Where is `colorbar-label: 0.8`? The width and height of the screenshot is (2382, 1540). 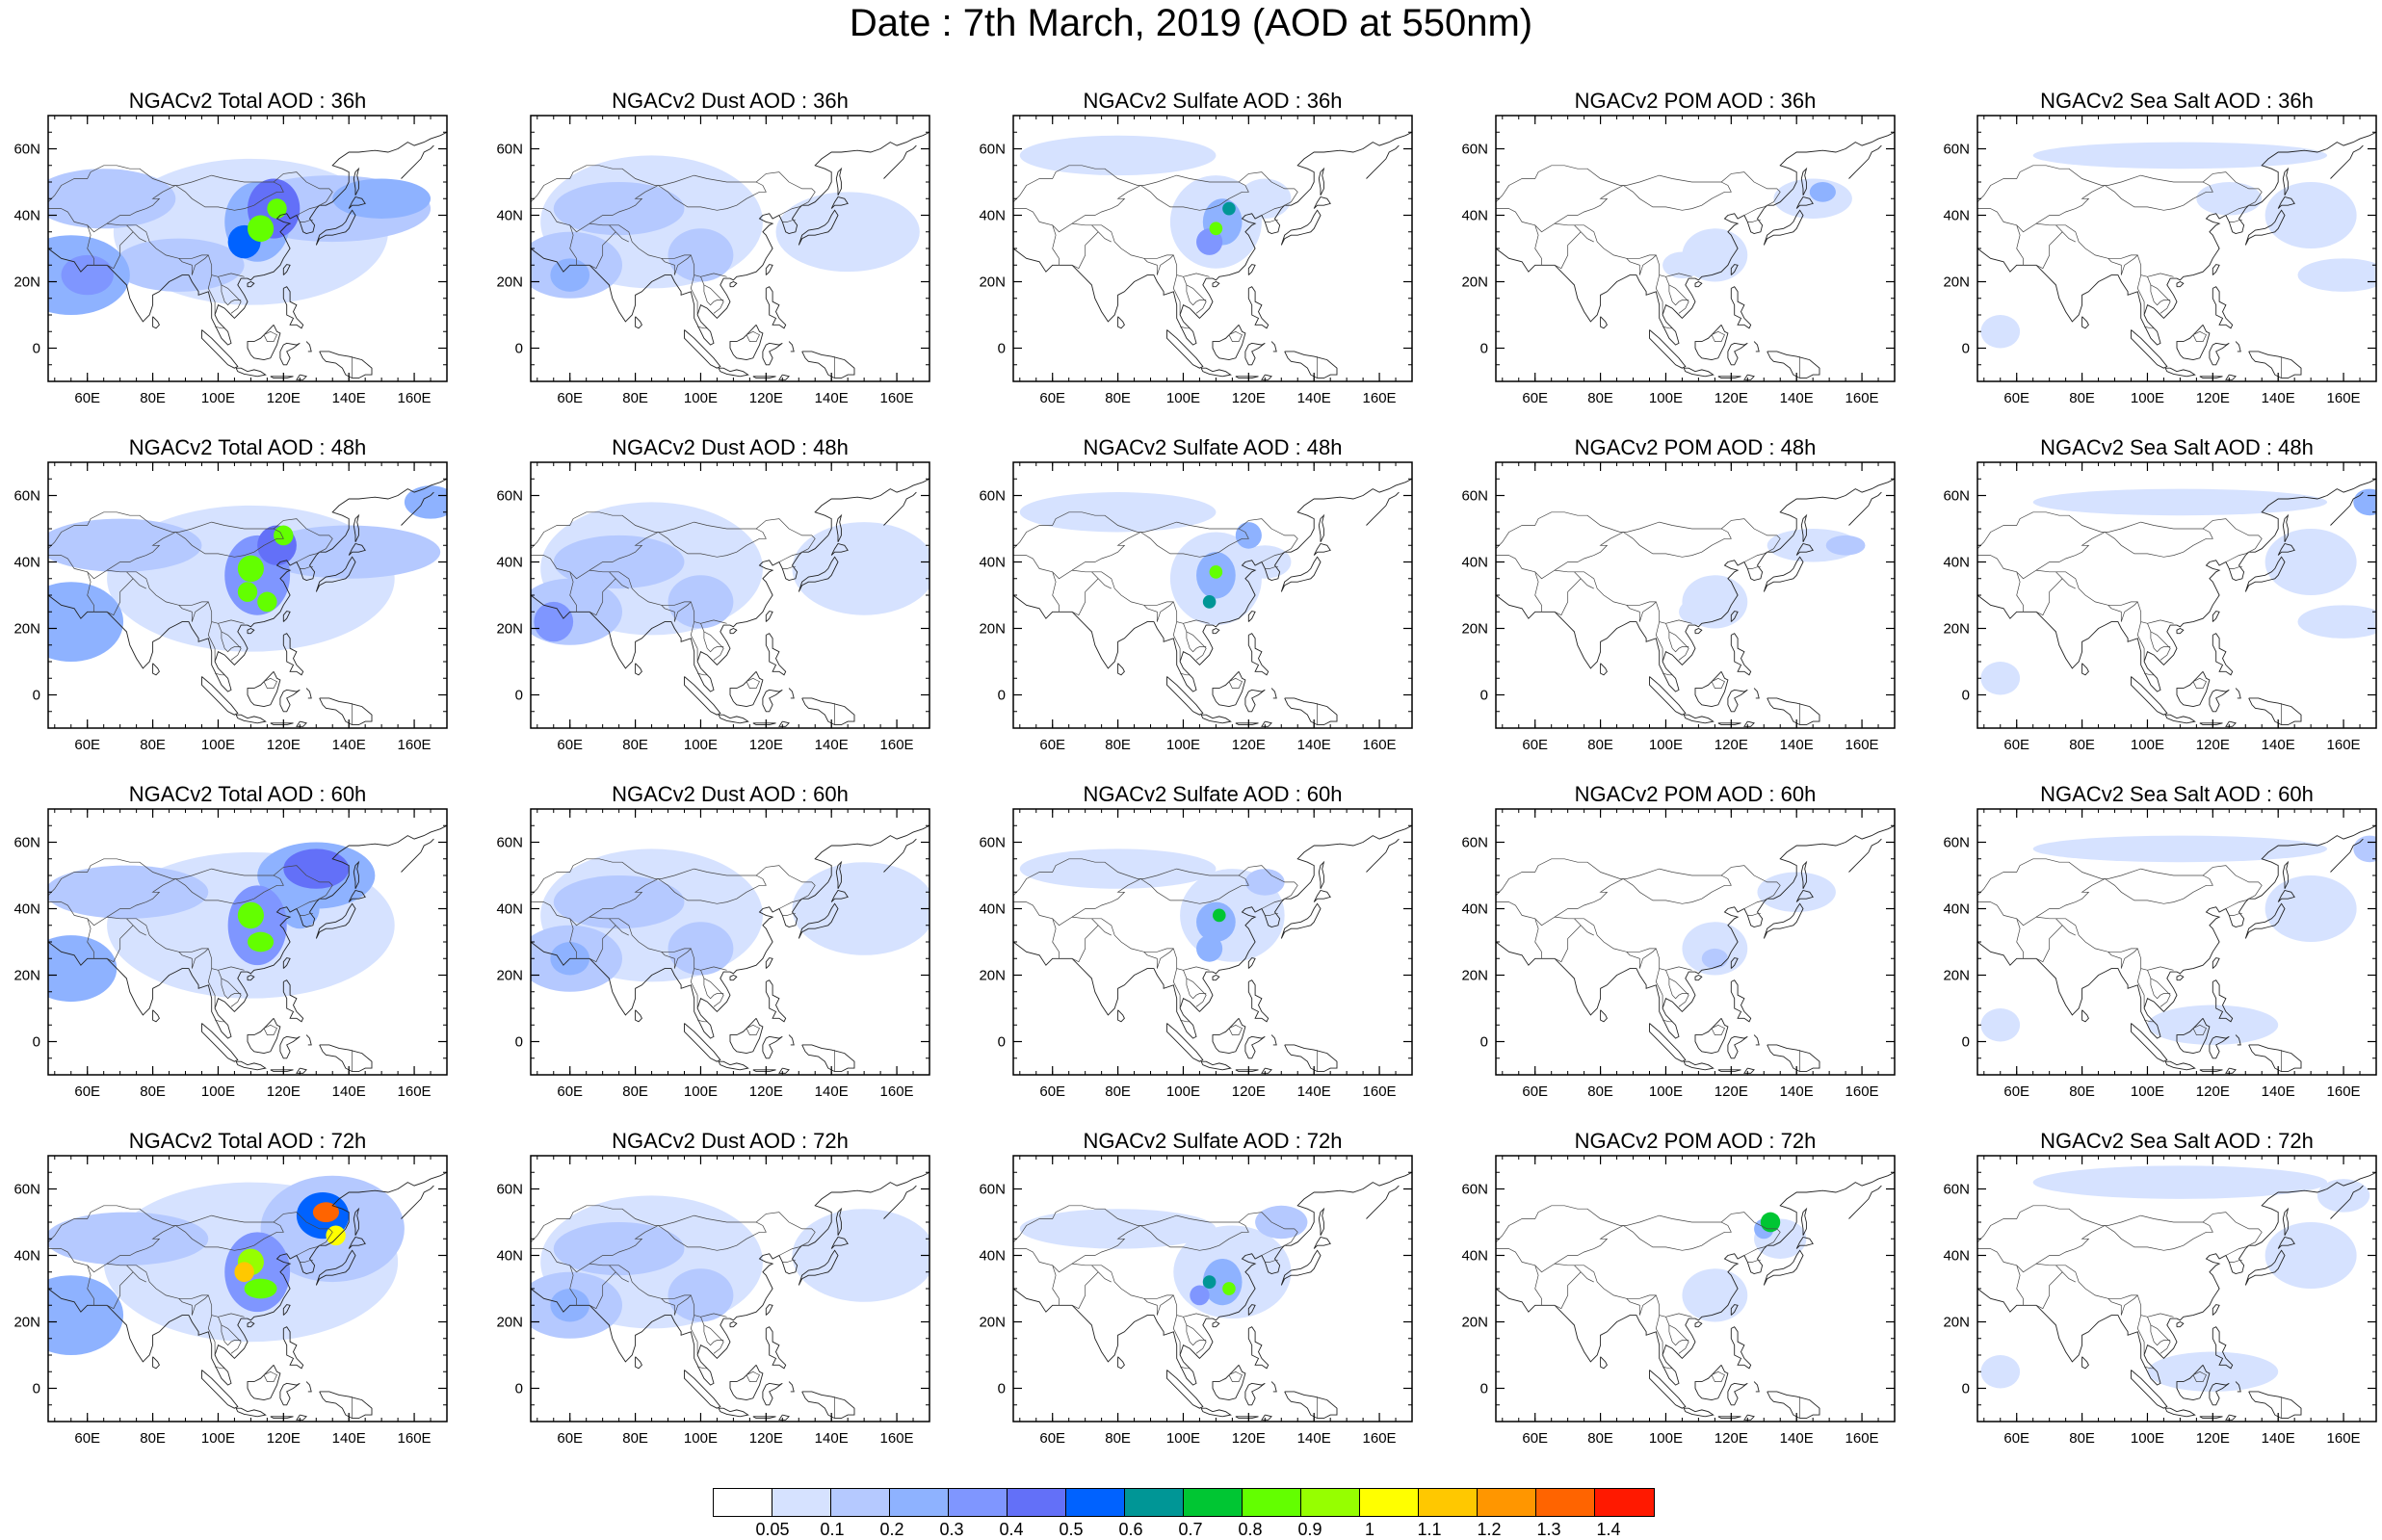 colorbar-label: 0.8 is located at coordinates (1250, 1529).